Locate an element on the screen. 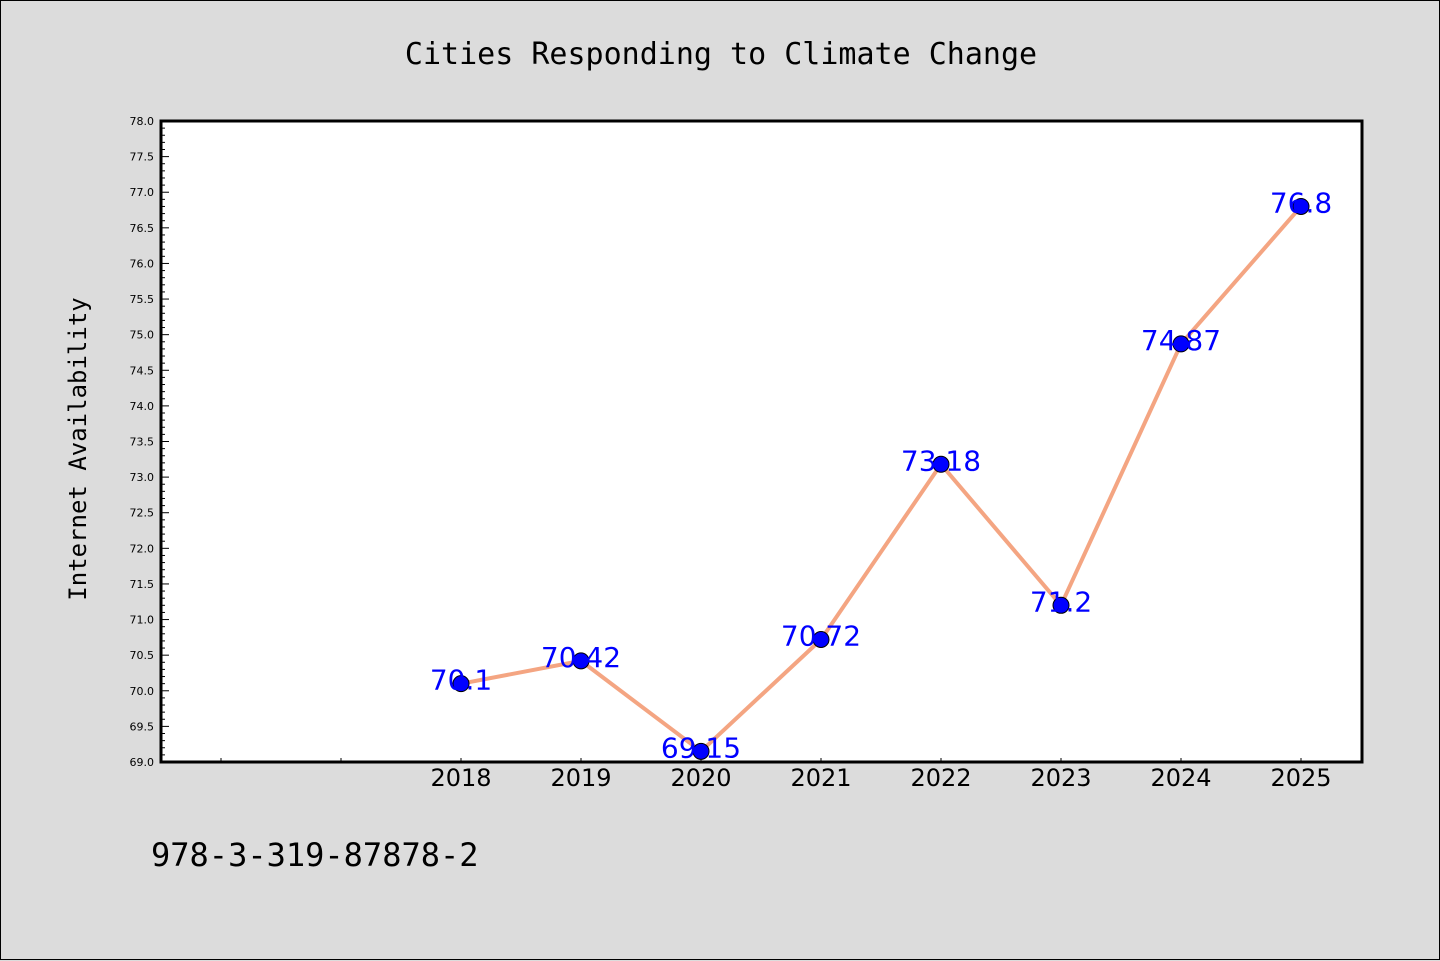 The width and height of the screenshot is (1440, 961). y-tick-label: 74.0 is located at coordinates (142, 406).